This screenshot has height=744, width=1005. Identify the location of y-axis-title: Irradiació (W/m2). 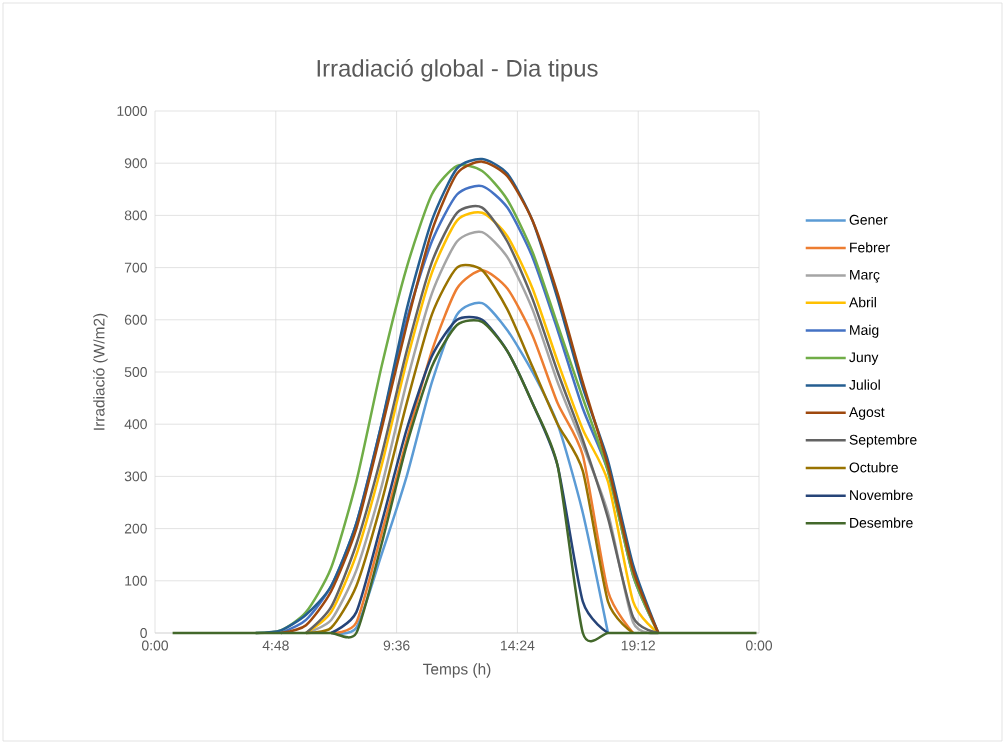
(100, 371).